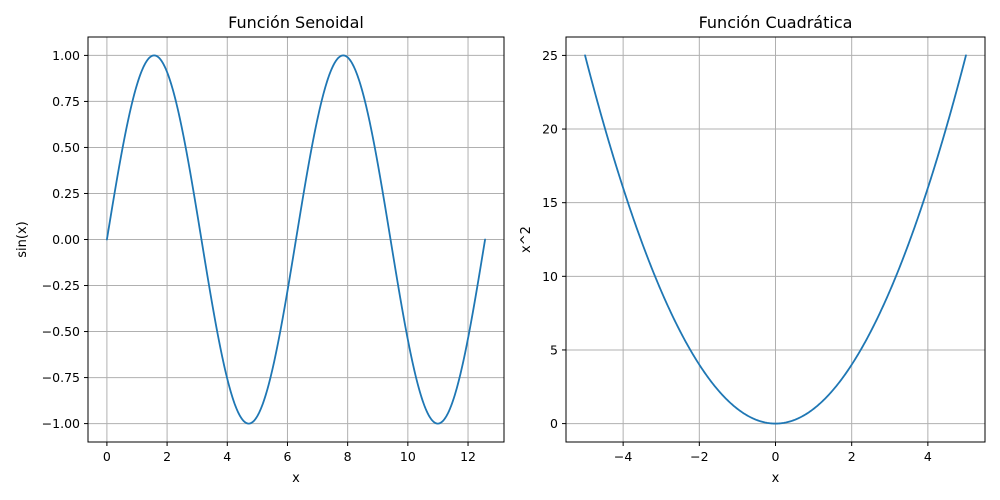 The width and height of the screenshot is (1000, 500). Describe the element at coordinates (296, 22) in the screenshot. I see `chart-title: Función Senoidal` at that location.